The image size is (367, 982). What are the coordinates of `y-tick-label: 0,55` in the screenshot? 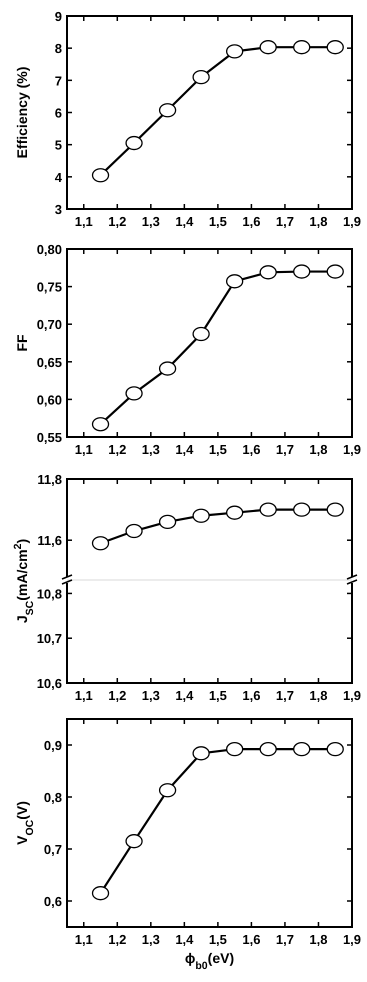 It's located at (49, 437).